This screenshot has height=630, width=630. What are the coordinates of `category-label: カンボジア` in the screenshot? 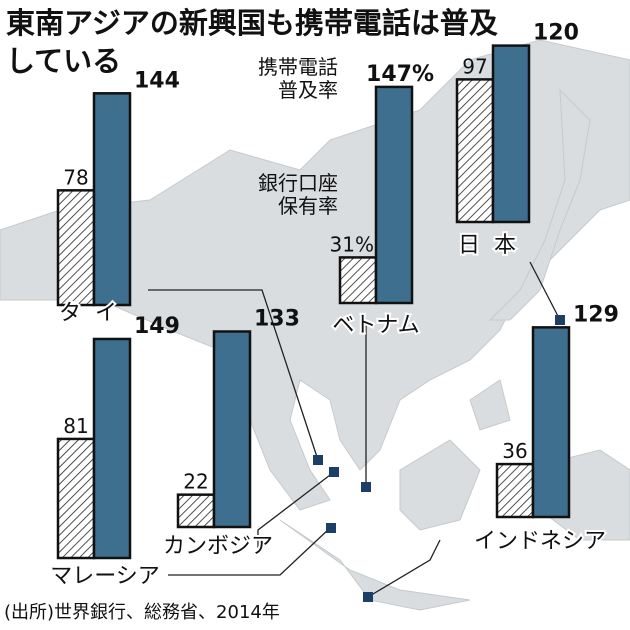 It's located at (218, 546).